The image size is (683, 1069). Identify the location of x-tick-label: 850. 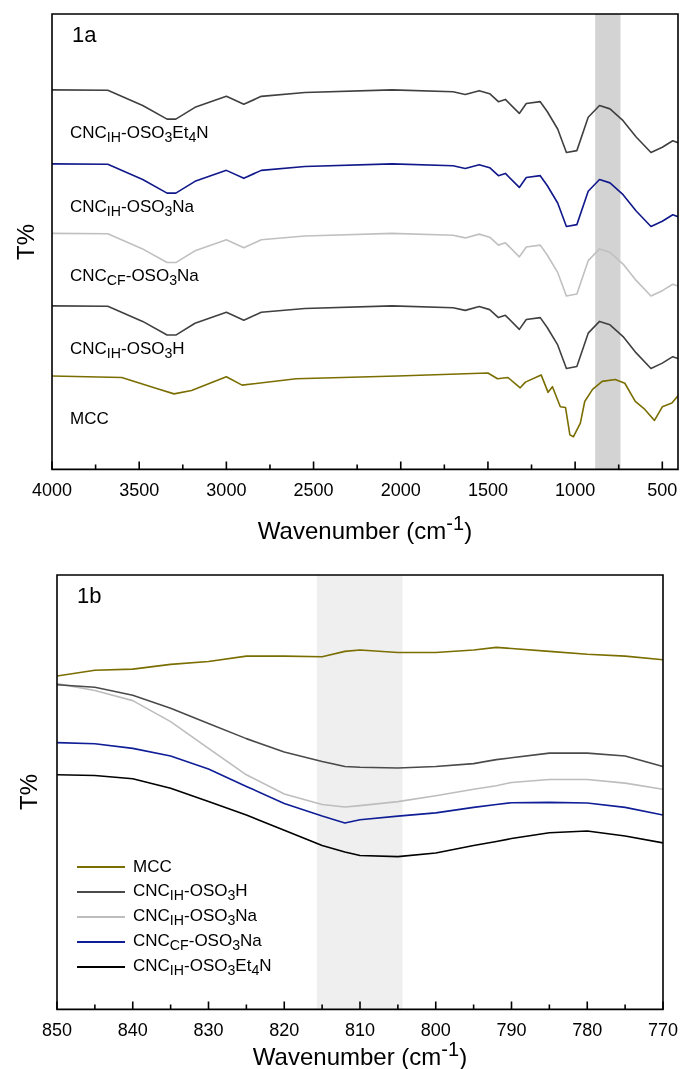
(57, 1030).